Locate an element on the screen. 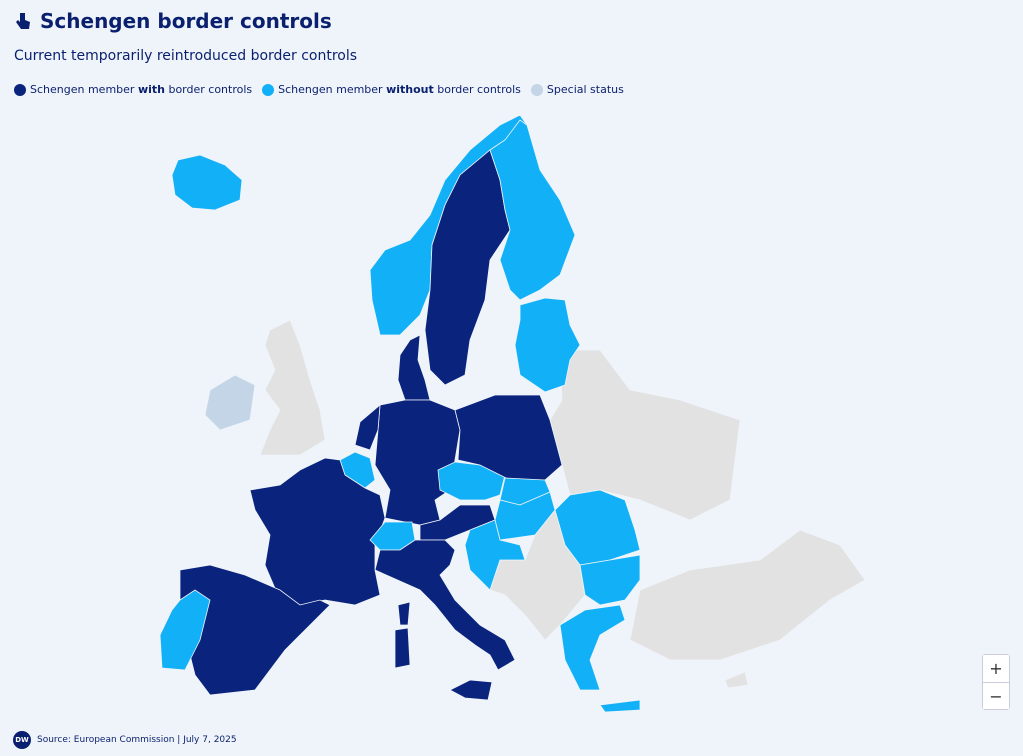 Image resolution: width=1023 pixels, height=756 pixels. title-text: Schengen border controls is located at coordinates (186, 21).